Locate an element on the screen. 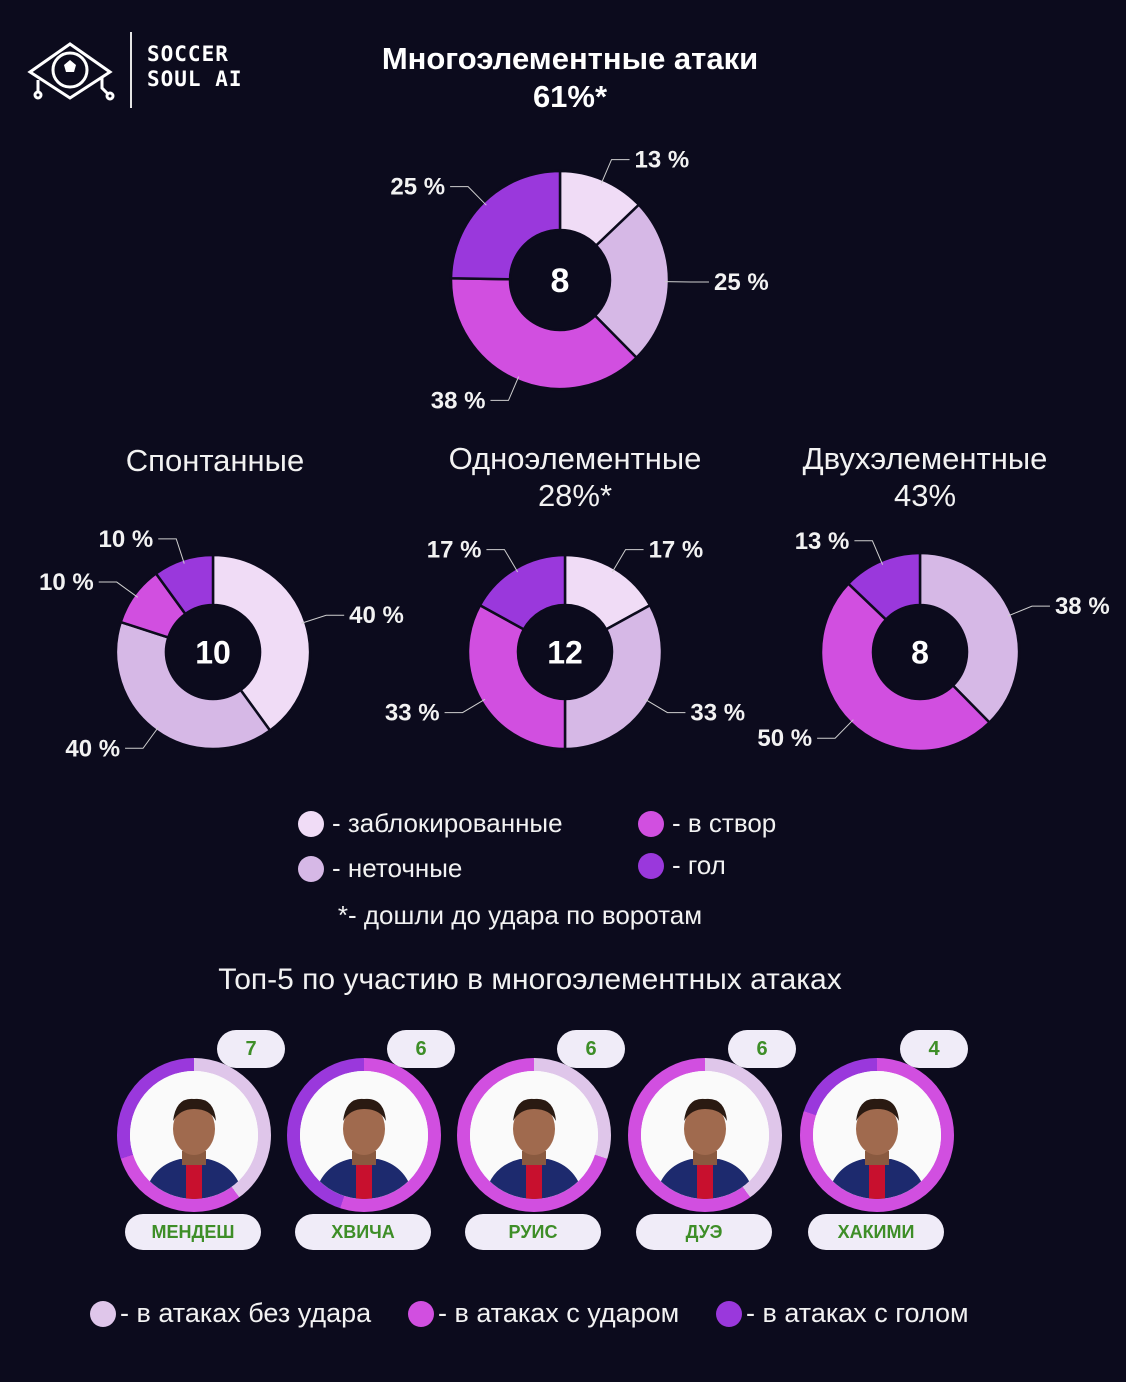  brand-line-1: SOCCER is located at coordinates (188, 54).